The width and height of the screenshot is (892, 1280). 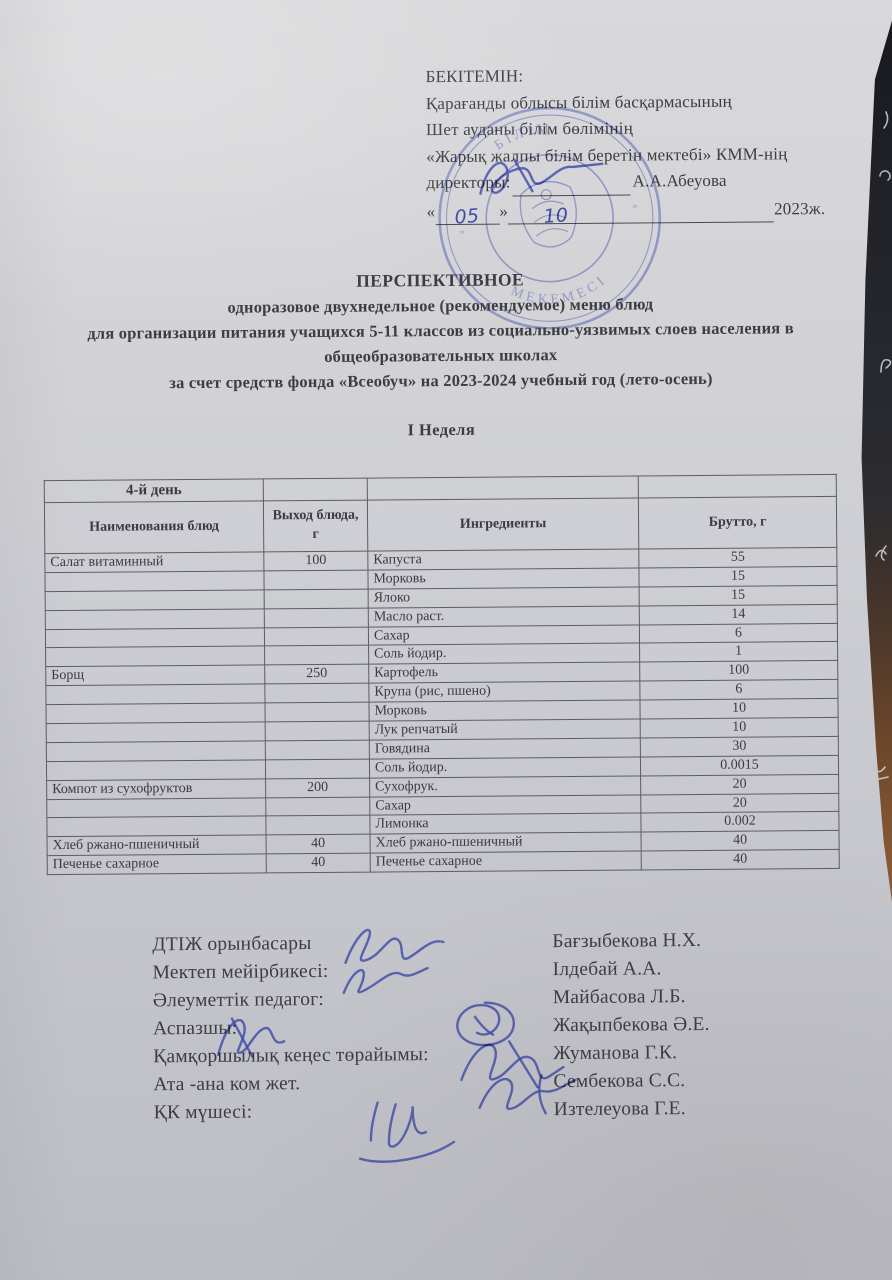 What do you see at coordinates (619, 997) in the screenshot?
I see `signatory-name: Майбасова Л.Б.` at bounding box center [619, 997].